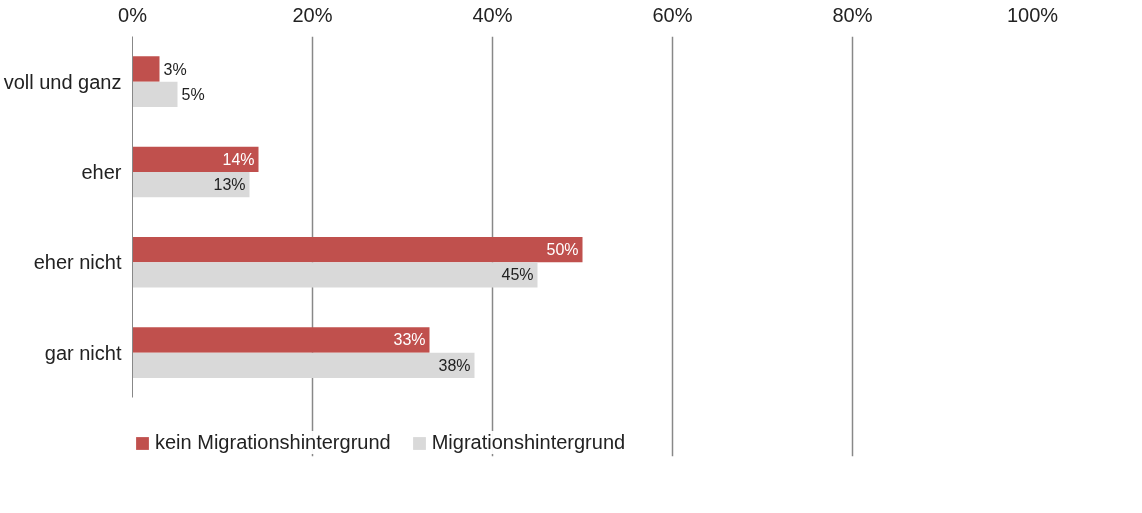  What do you see at coordinates (517, 275) in the screenshot?
I see `data-label: 45%` at bounding box center [517, 275].